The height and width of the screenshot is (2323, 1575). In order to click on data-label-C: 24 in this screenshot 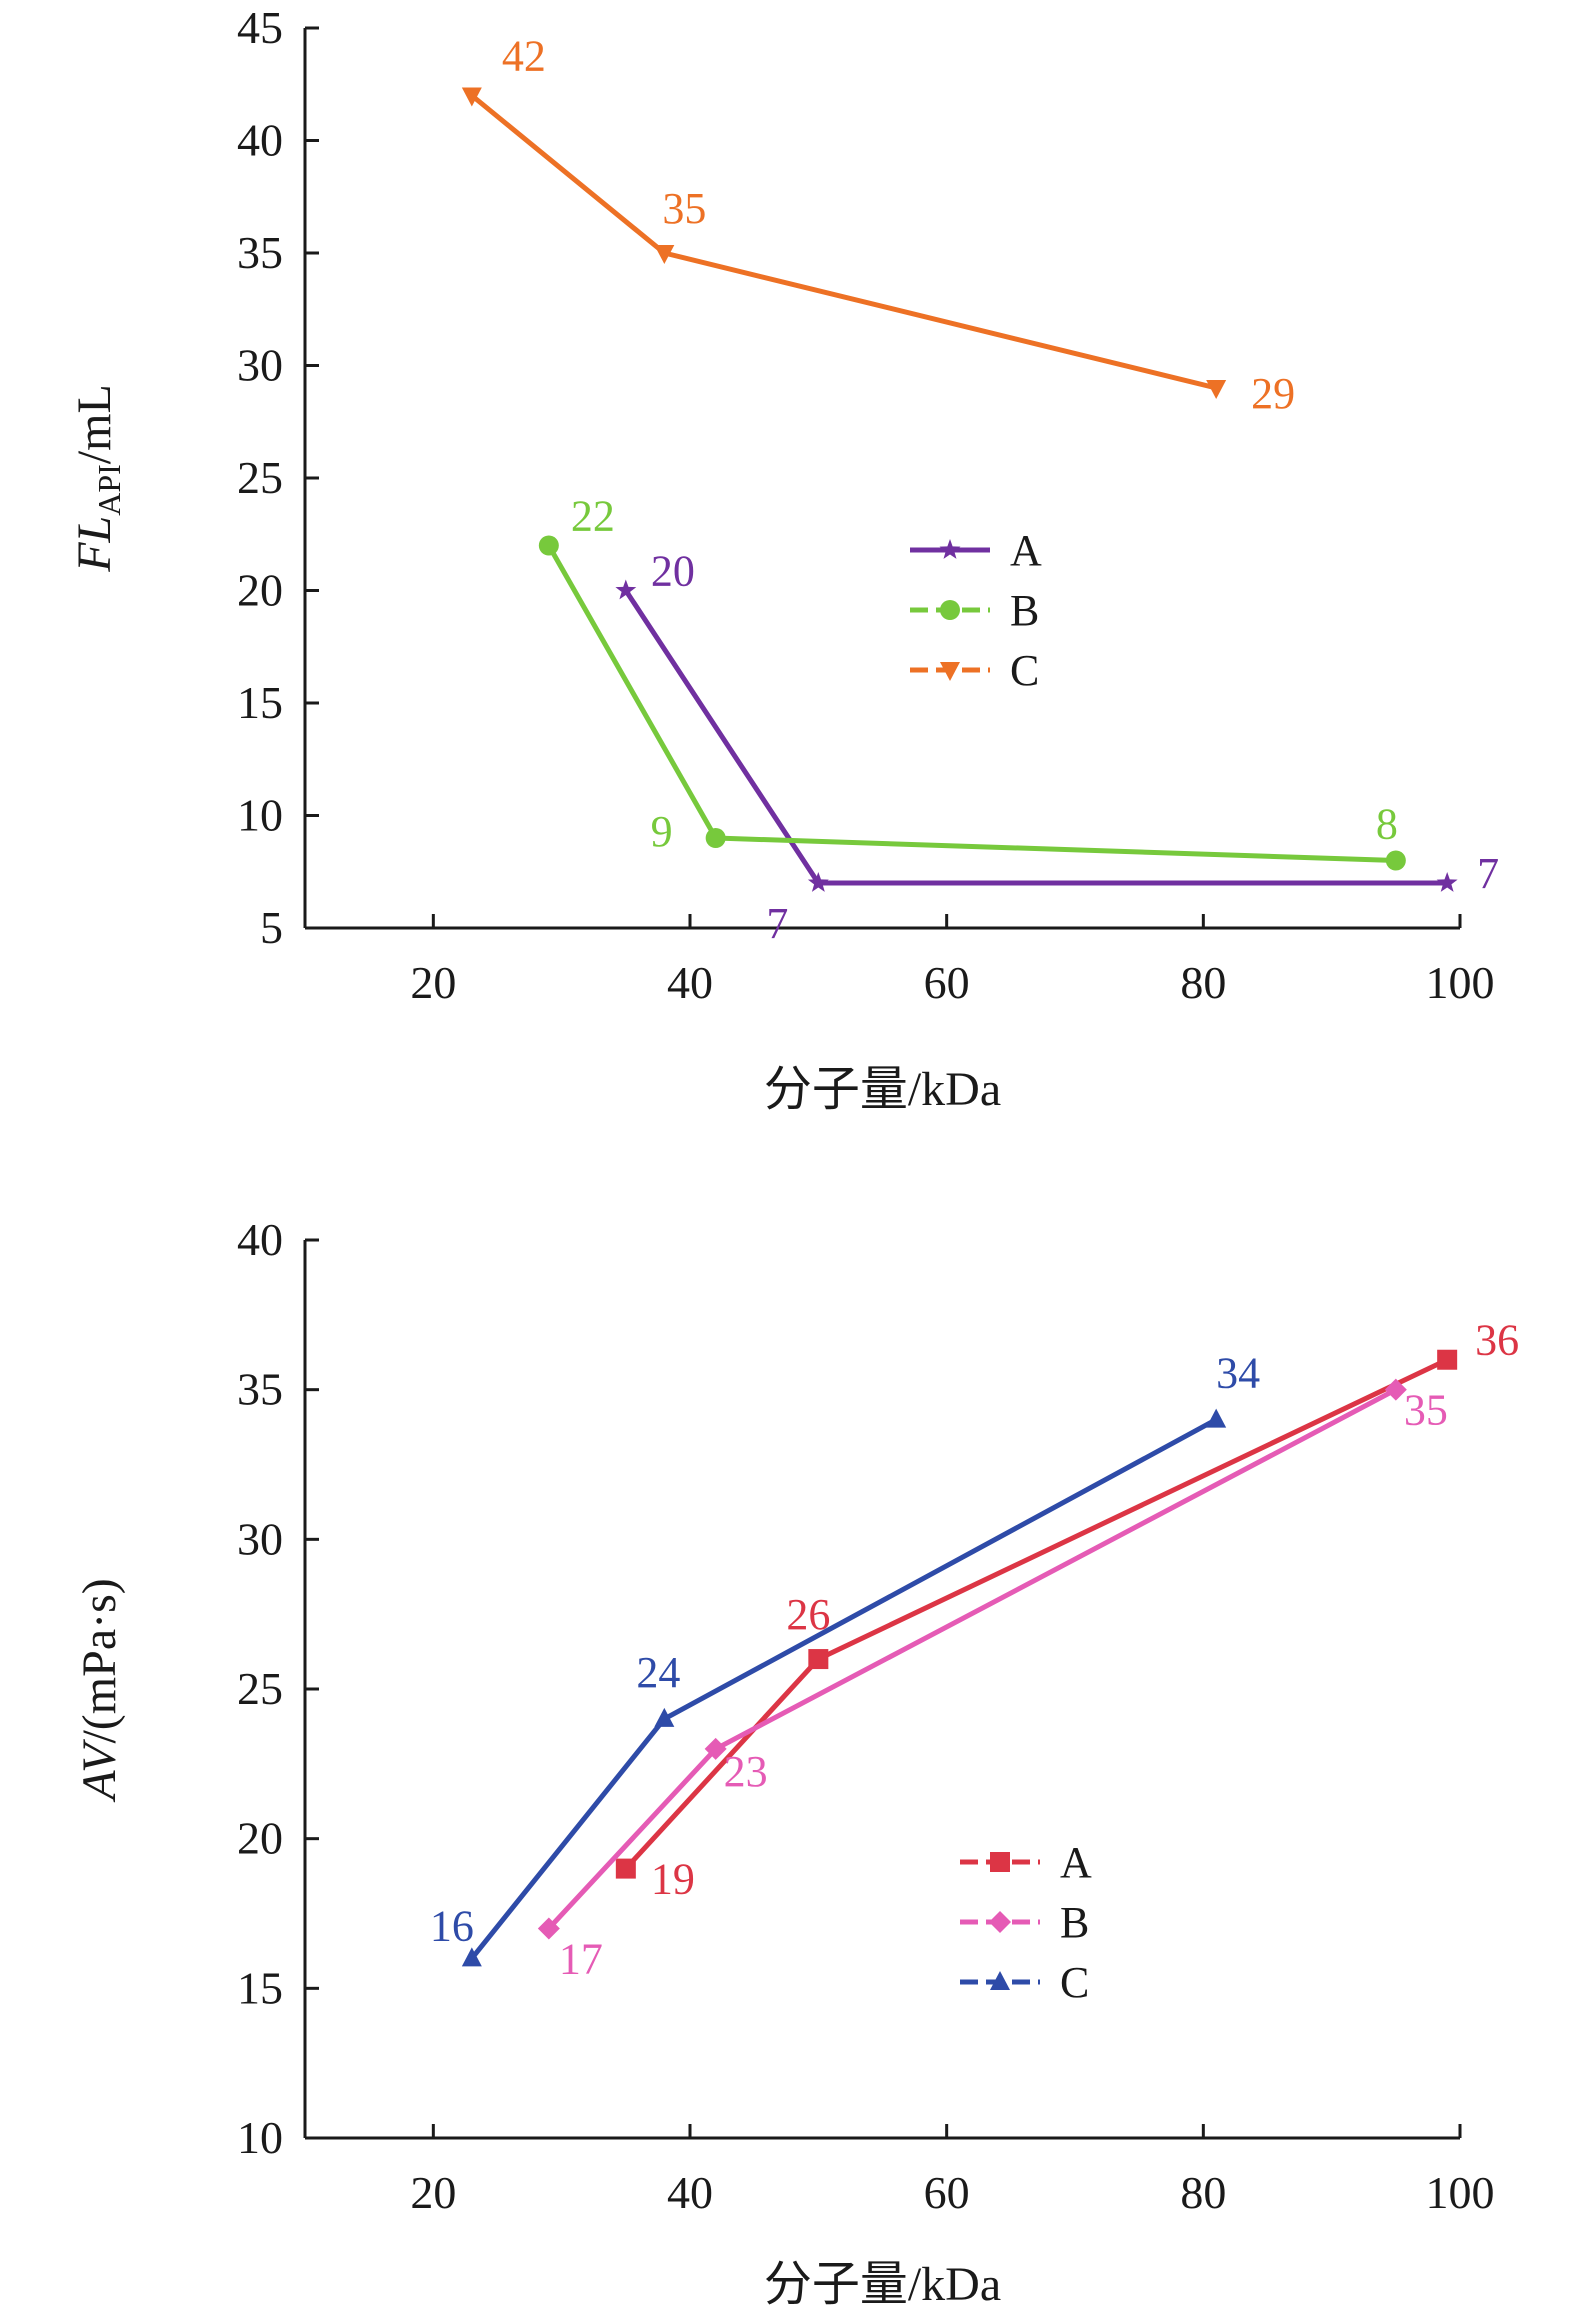, I will do `click(658, 1672)`.